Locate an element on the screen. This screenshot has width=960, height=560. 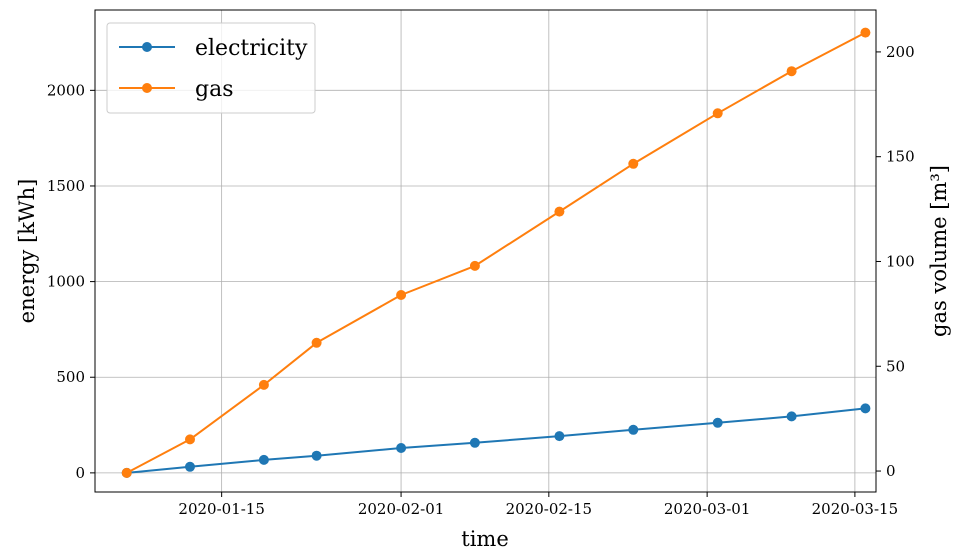
y-tick-label: 0 is located at coordinates (80, 473).